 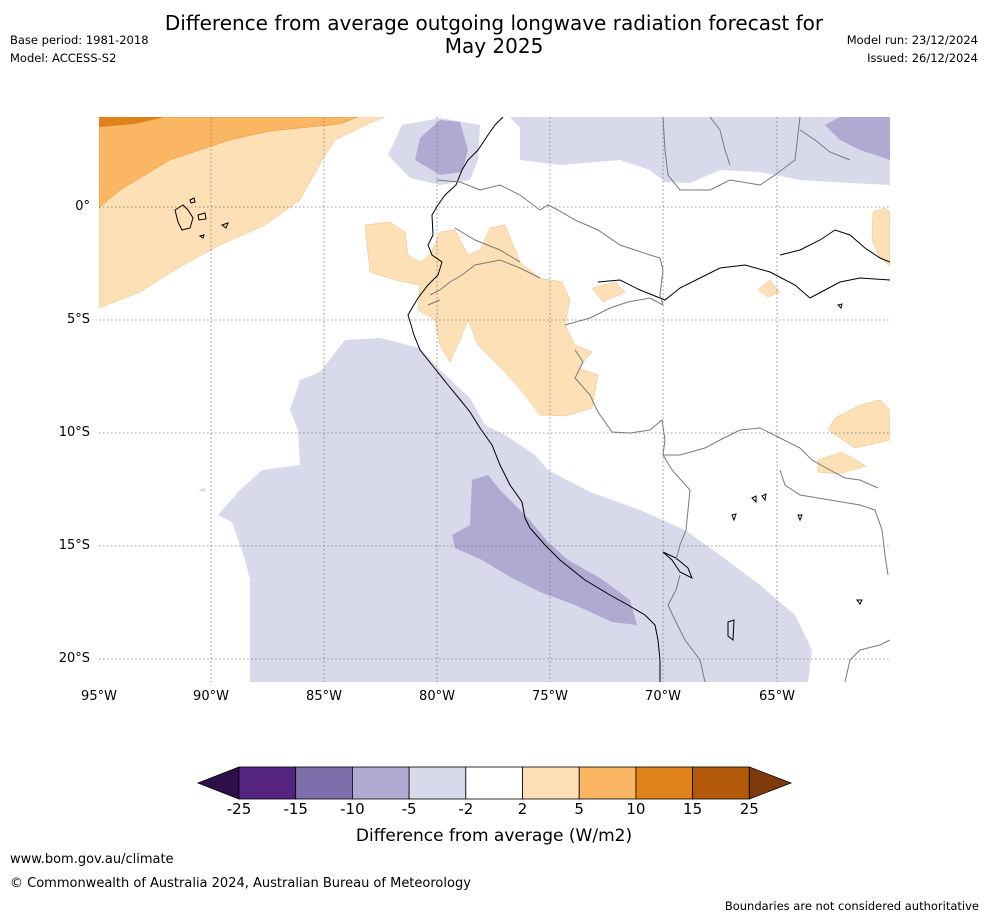 What do you see at coordinates (441, 147) in the screenshot?
I see `anomaly-purple-colombia` at bounding box center [441, 147].